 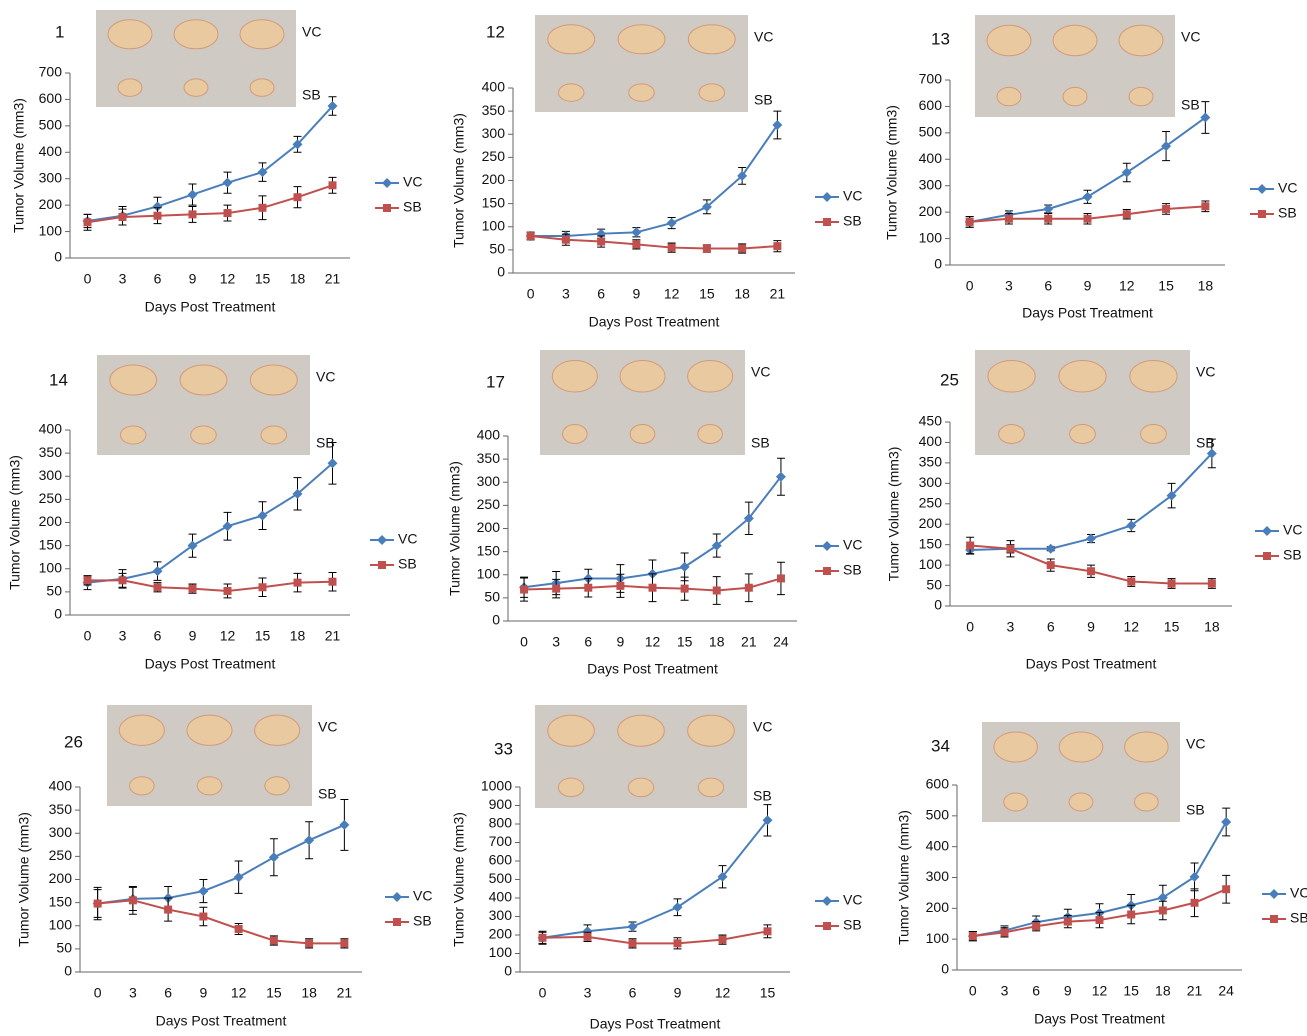 What do you see at coordinates (495, 31) in the screenshot?
I see `chart-title: 12` at bounding box center [495, 31].